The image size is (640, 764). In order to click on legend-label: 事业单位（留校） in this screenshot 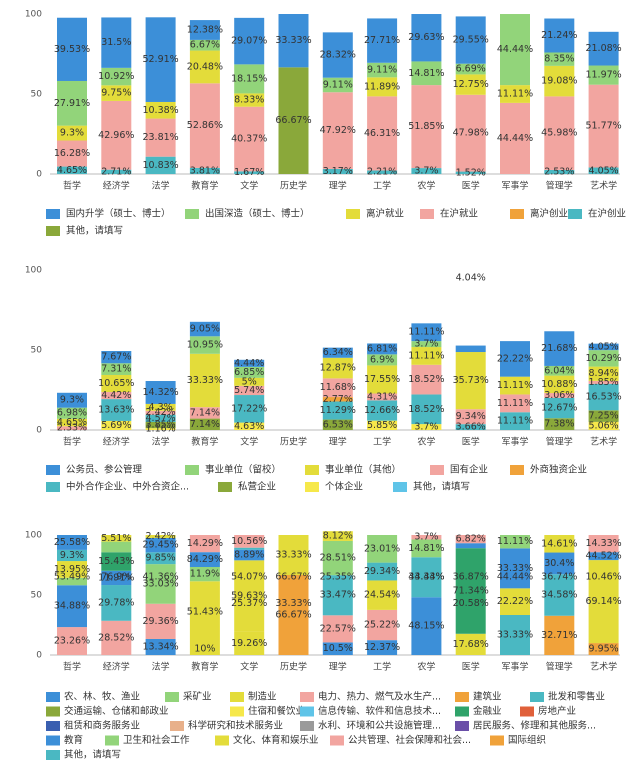, I will do `click(243, 470)`.